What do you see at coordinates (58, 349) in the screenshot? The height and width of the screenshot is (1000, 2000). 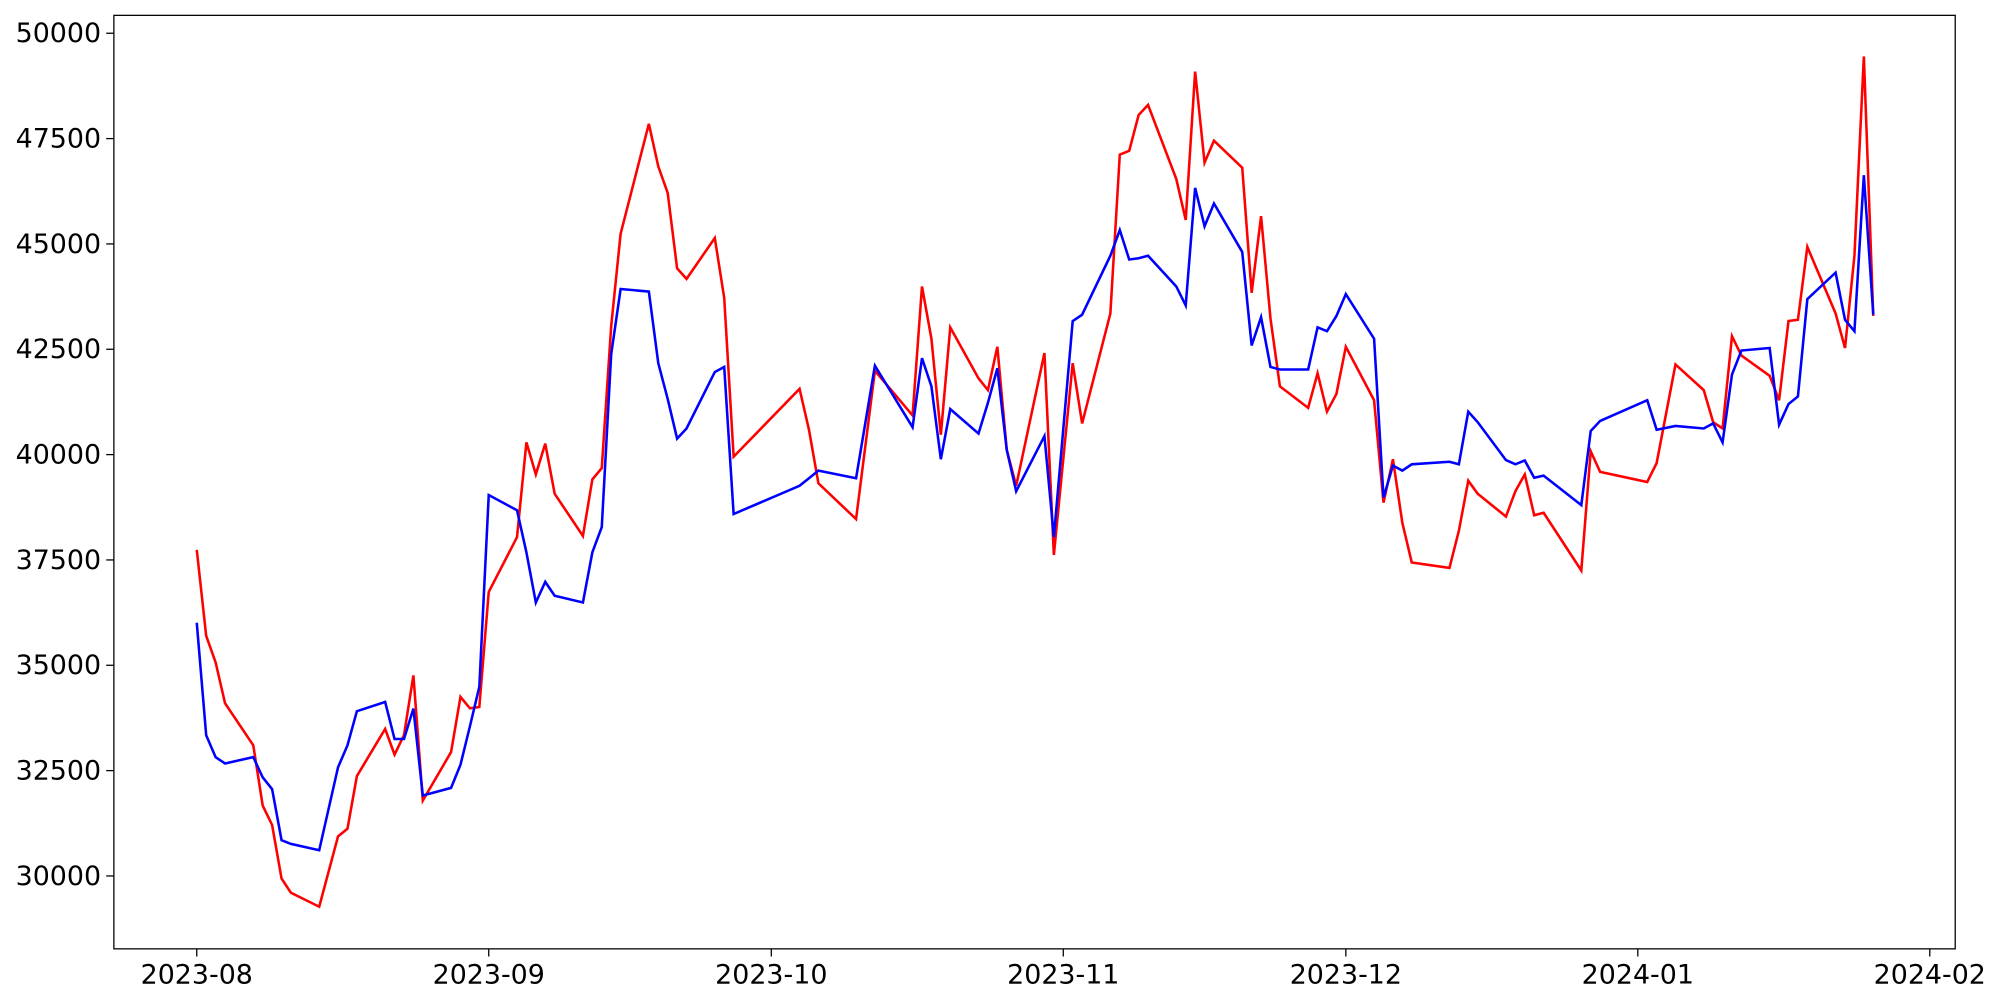 I see `y-tick-label: 42500` at bounding box center [58, 349].